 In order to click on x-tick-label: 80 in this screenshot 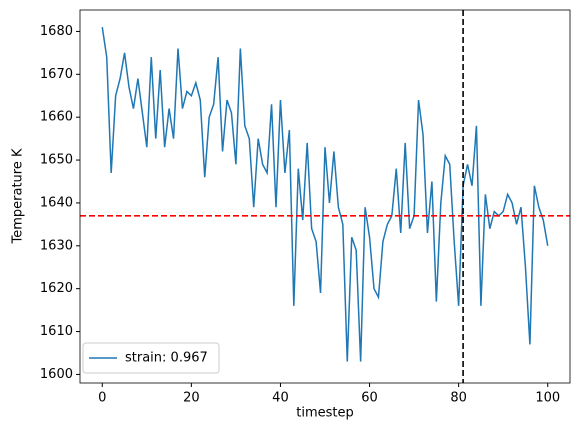, I will do `click(458, 398)`.